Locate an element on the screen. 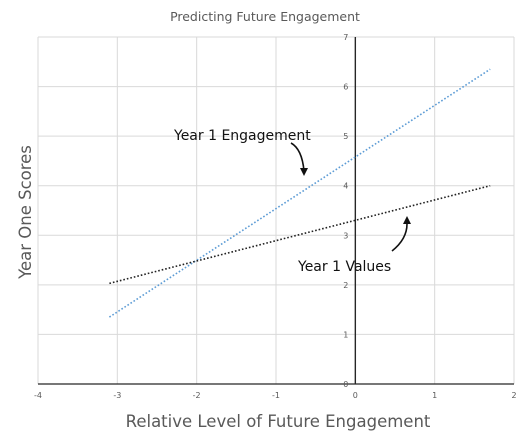 This screenshot has width=530, height=442. y-axis-title: Year One Scores is located at coordinates (25, 212).